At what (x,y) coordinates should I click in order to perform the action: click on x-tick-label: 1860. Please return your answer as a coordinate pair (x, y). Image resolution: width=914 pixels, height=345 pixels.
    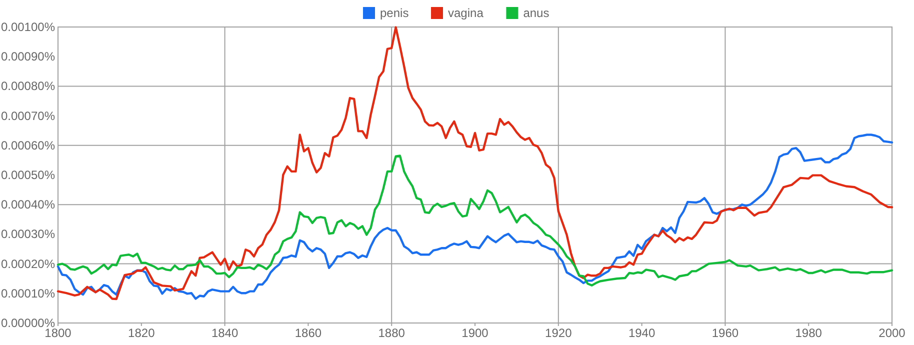
    Looking at the image, I should click on (308, 333).